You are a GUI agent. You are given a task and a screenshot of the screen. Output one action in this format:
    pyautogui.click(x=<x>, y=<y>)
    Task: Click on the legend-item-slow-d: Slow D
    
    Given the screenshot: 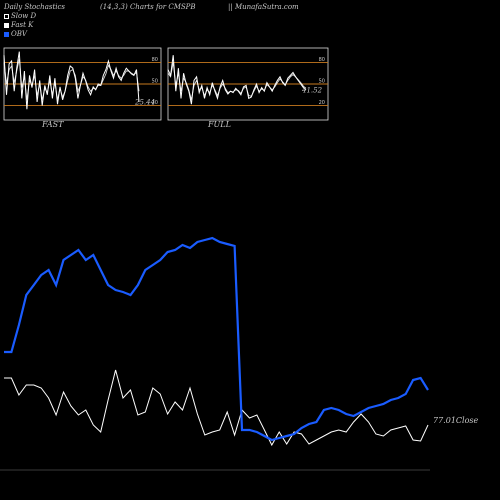 What is the action you would take?
    pyautogui.click(x=20, y=16)
    